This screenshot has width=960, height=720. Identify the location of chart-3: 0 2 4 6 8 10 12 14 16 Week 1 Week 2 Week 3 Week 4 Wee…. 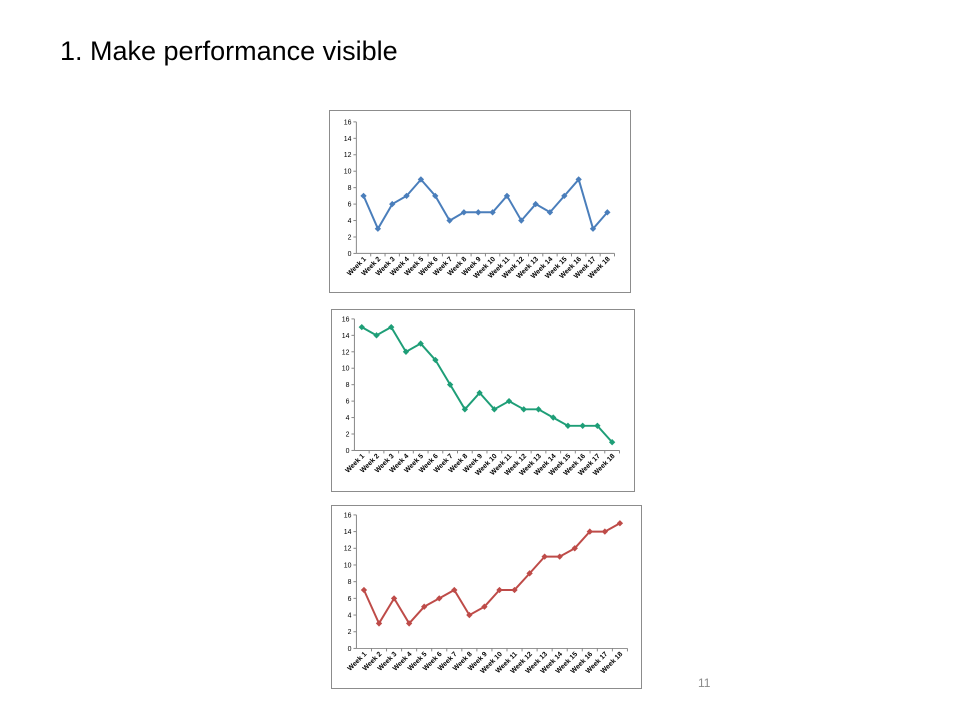
(486, 597).